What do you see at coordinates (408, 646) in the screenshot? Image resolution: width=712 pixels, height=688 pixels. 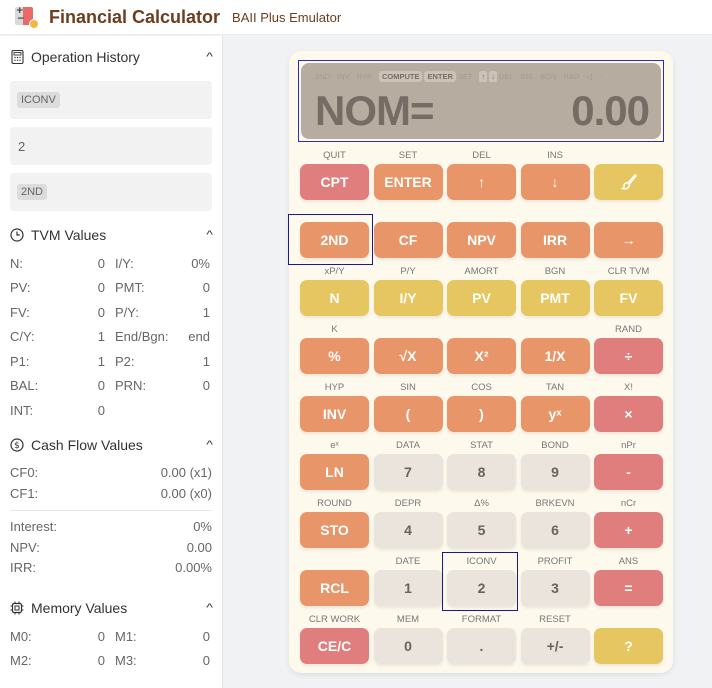 I see `key-0-button: 0` at bounding box center [408, 646].